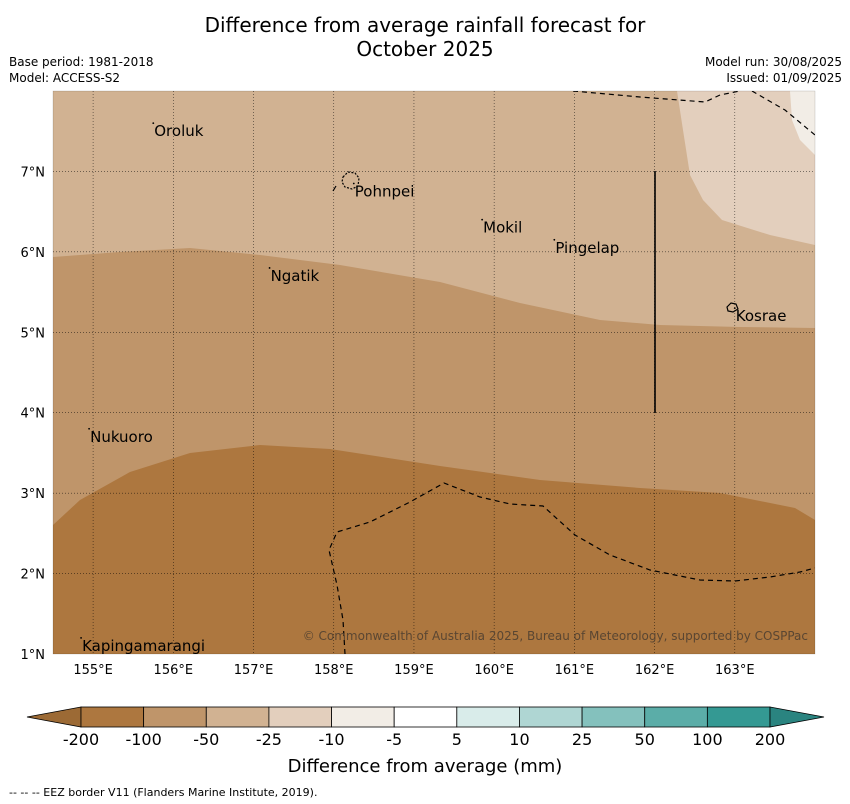  What do you see at coordinates (33, 494) in the screenshot?
I see `lat-tick-label: 3°N` at bounding box center [33, 494].